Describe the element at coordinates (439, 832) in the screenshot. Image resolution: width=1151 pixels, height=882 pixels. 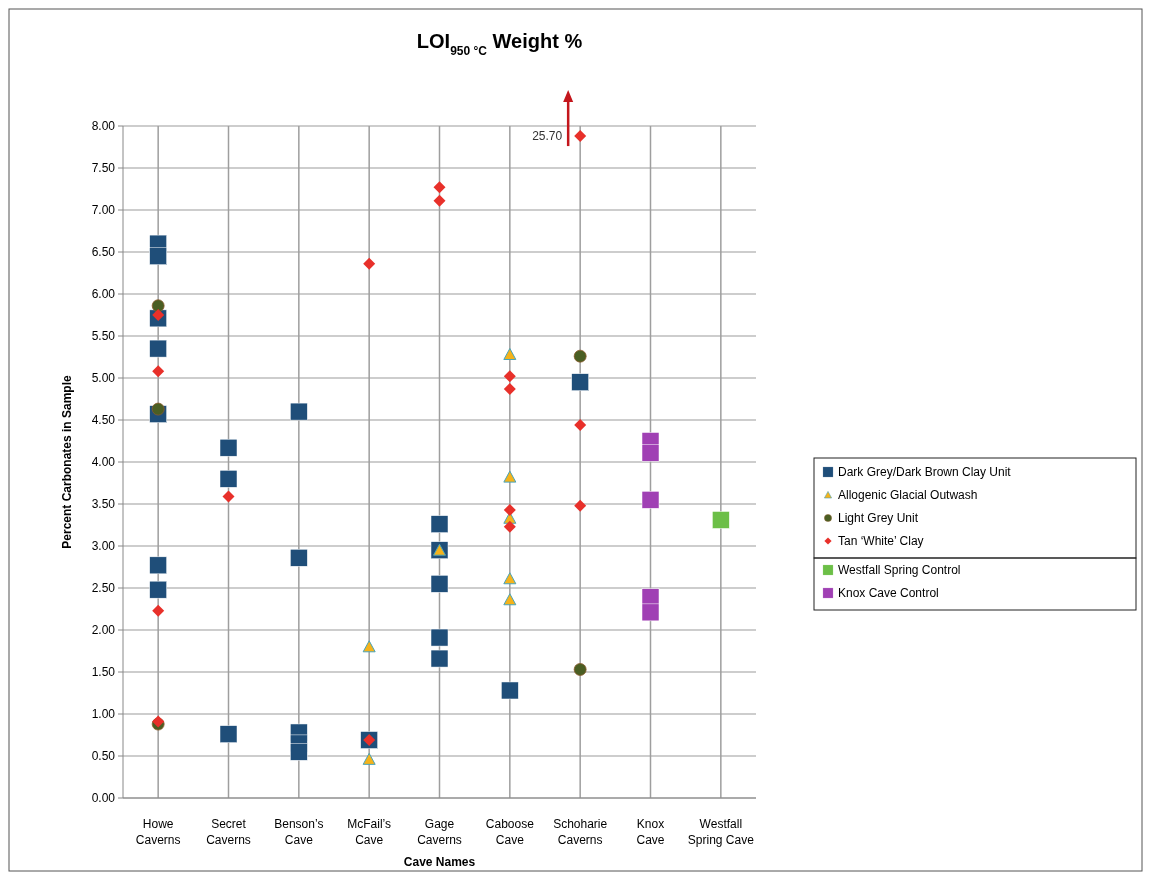
I see `x-tick-label: Gage Caverns` at that location.